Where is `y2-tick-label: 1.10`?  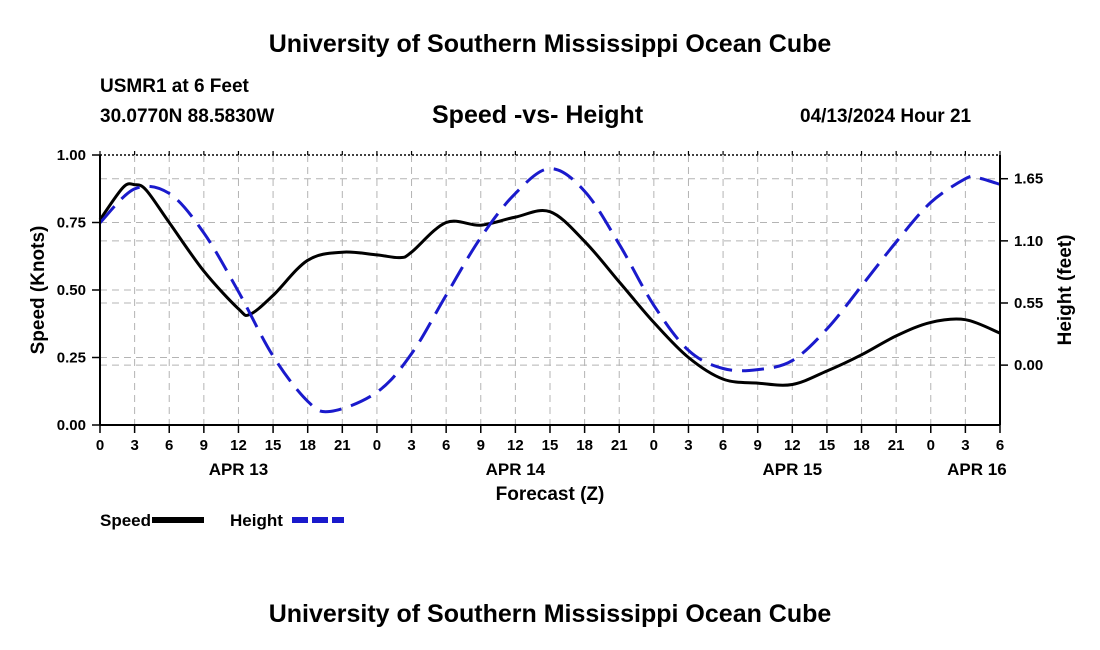 y2-tick-label: 1.10 is located at coordinates (1028, 241).